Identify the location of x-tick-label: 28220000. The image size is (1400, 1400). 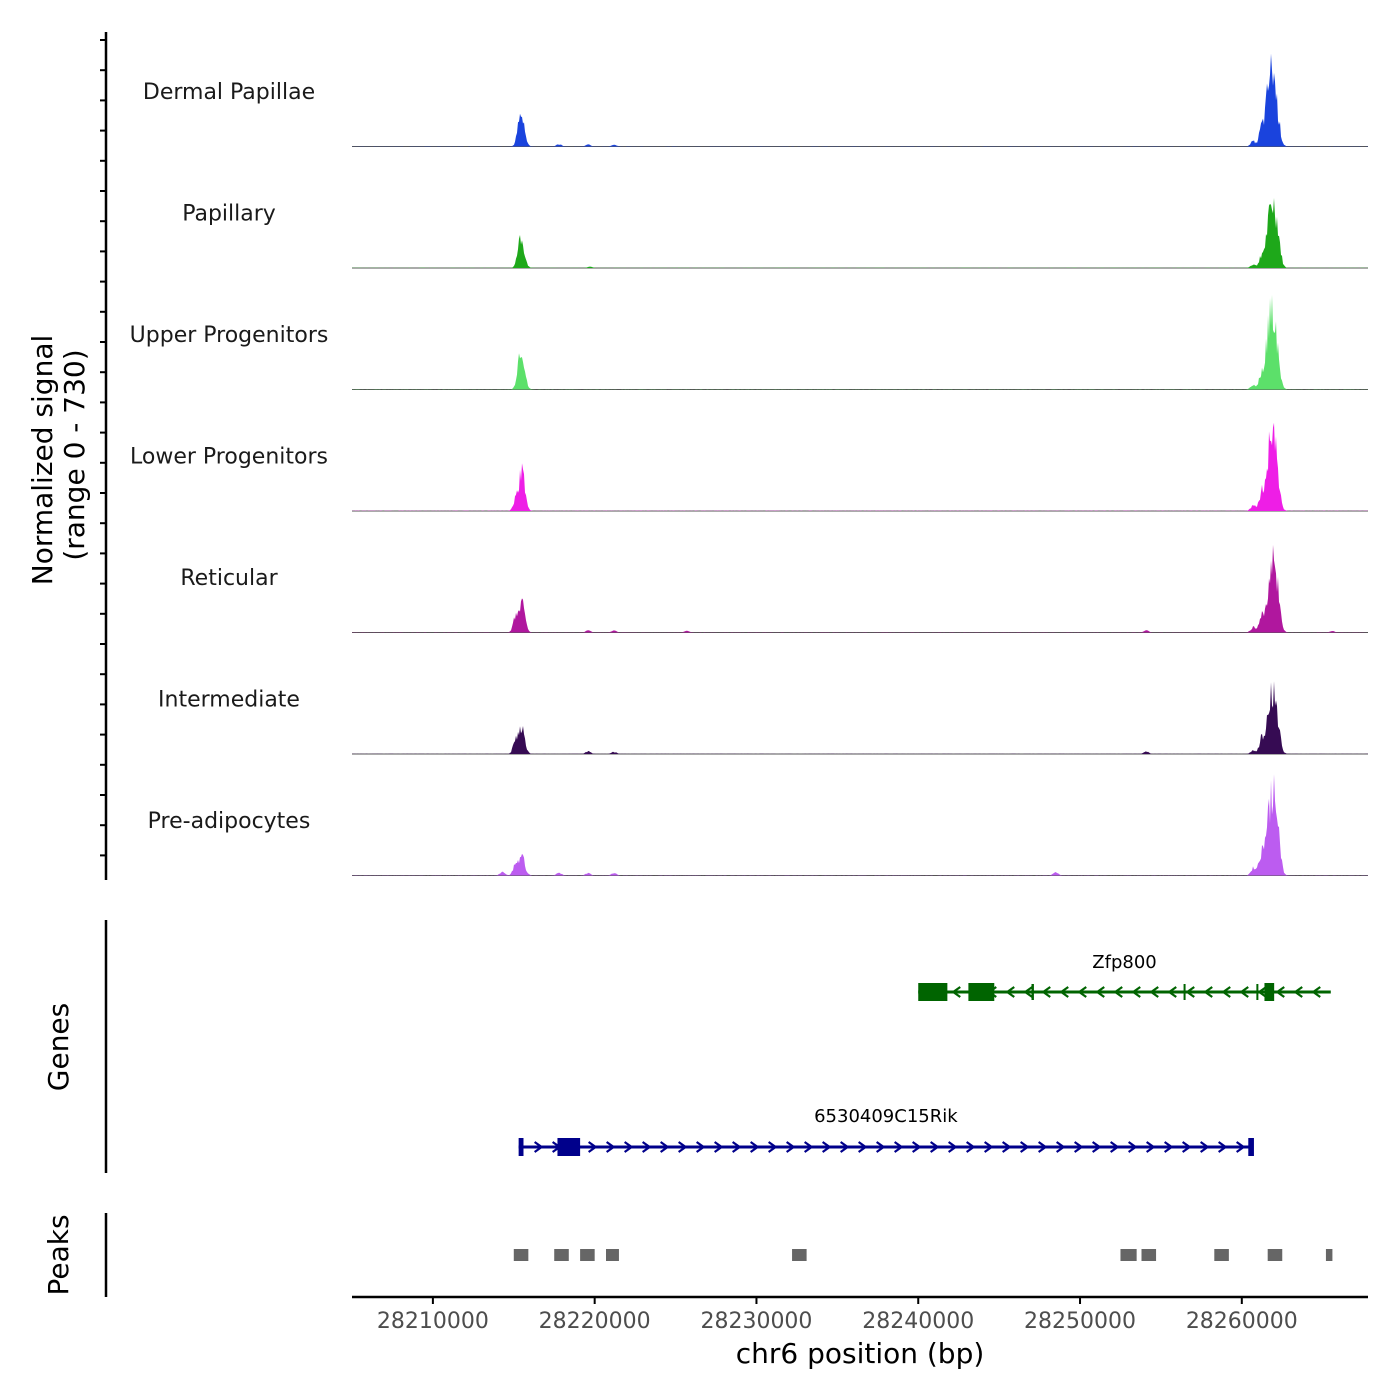
(595, 1321).